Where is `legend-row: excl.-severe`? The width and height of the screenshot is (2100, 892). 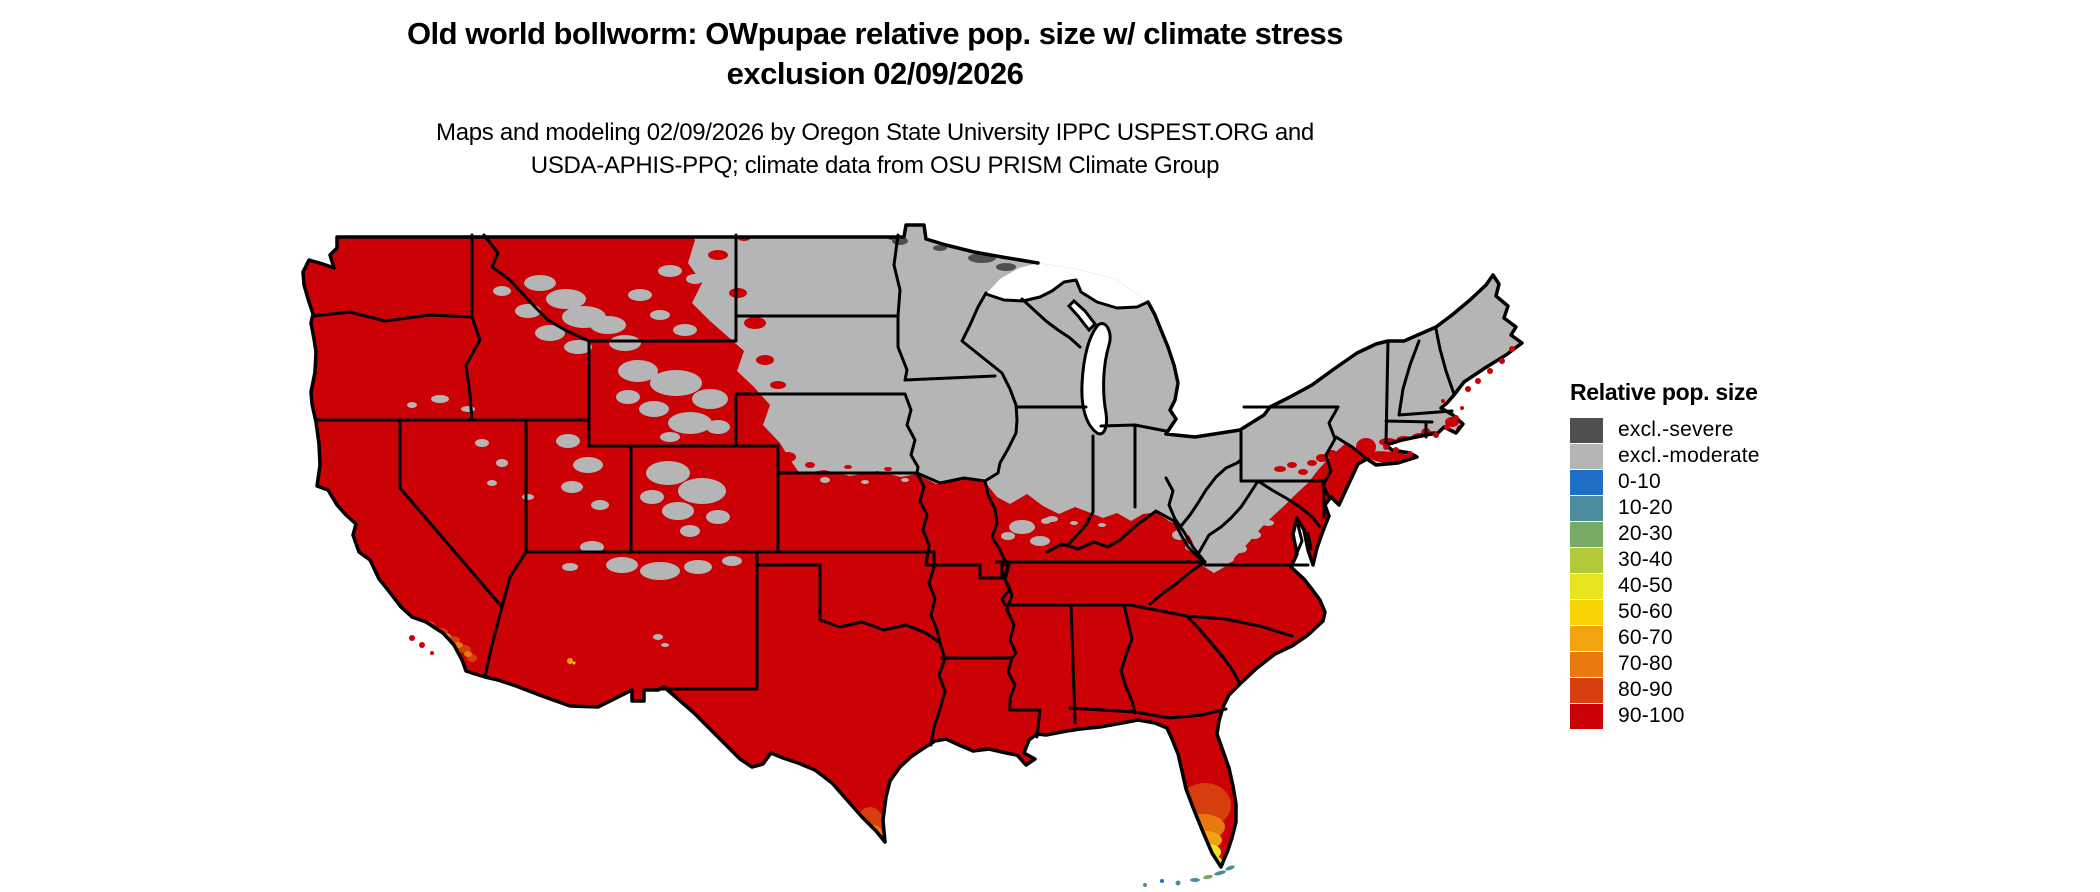 legend-row: excl.-severe is located at coordinates (1720, 430).